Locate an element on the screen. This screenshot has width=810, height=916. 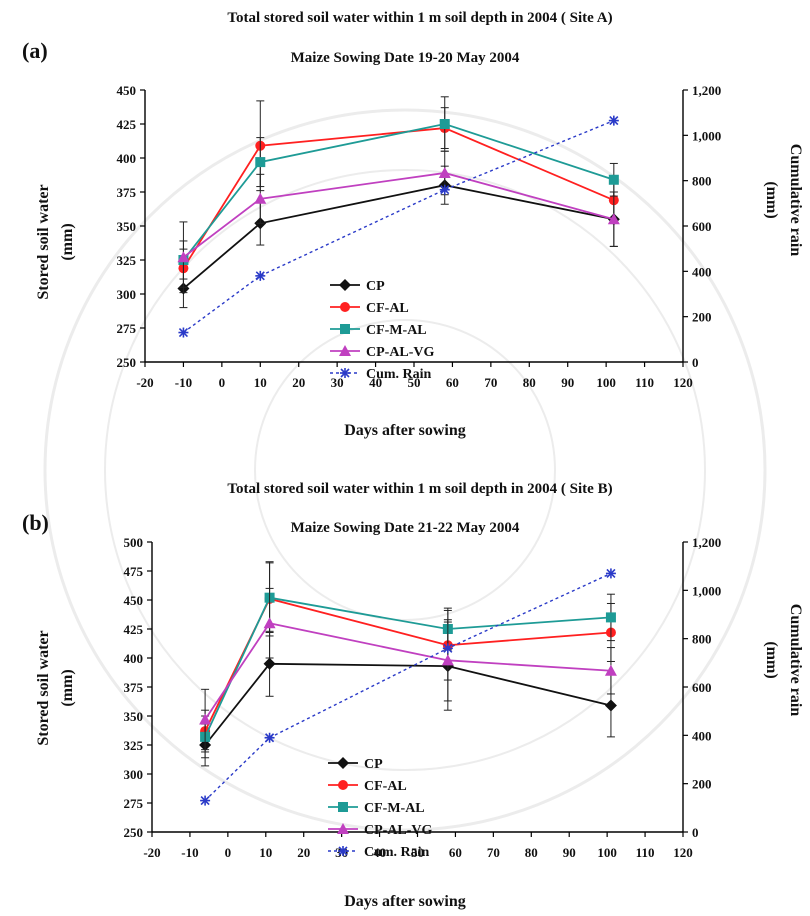
x-tick-label: 50 is located at coordinates (414, 382).